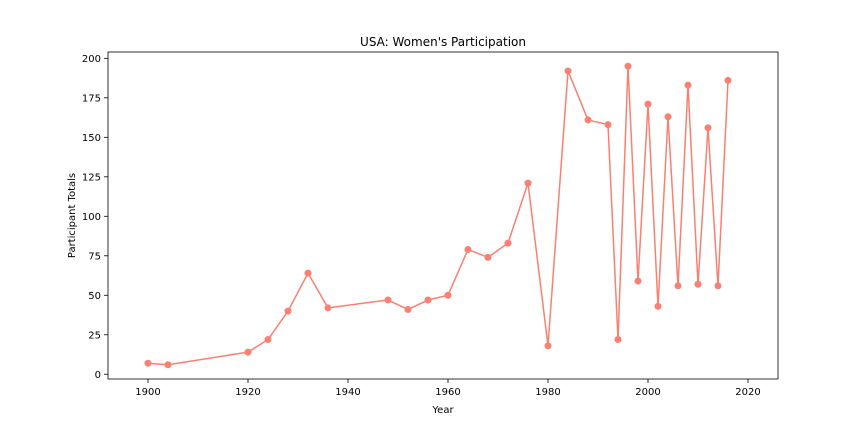 The height and width of the screenshot is (432, 864). What do you see at coordinates (547, 392) in the screenshot?
I see `x-tick-label: 1980` at bounding box center [547, 392].